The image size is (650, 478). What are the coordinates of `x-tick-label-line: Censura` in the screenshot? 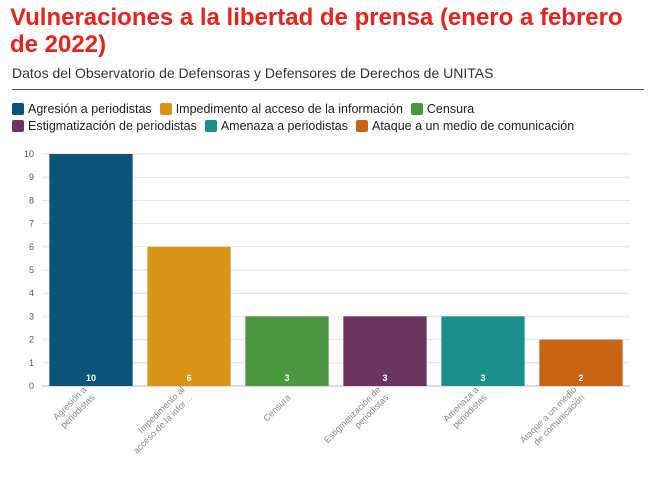 It's located at (276, 407).